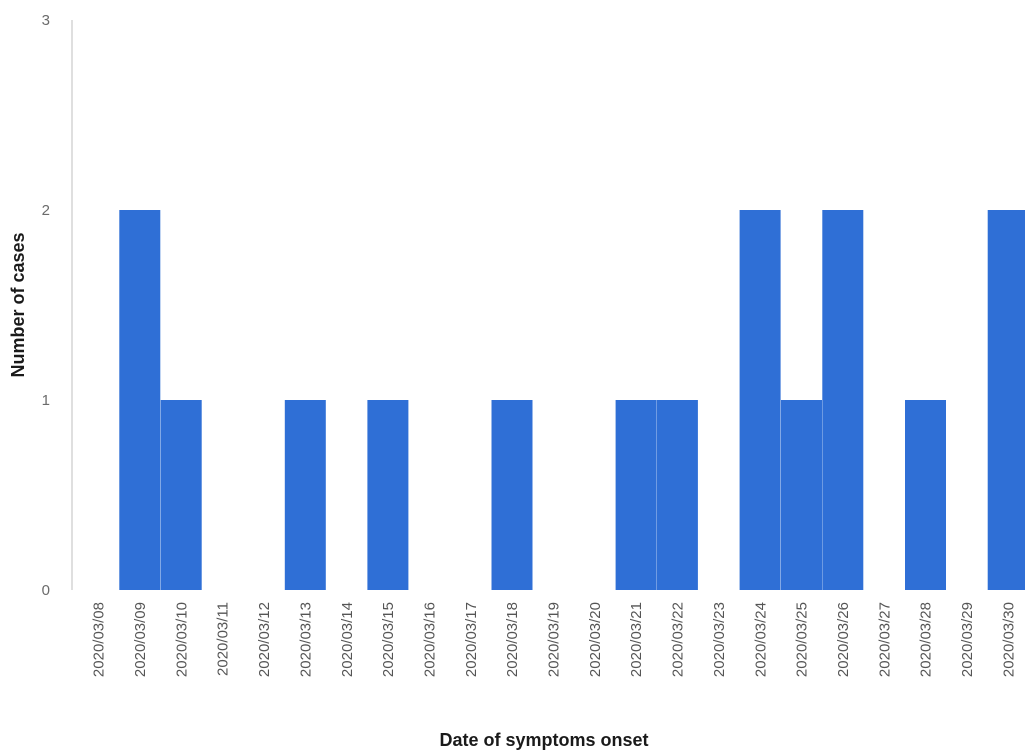 This screenshot has height=756, width=1025. Describe the element at coordinates (512, 639) in the screenshot. I see `x-tick-label: 2020/03/18` at that location.